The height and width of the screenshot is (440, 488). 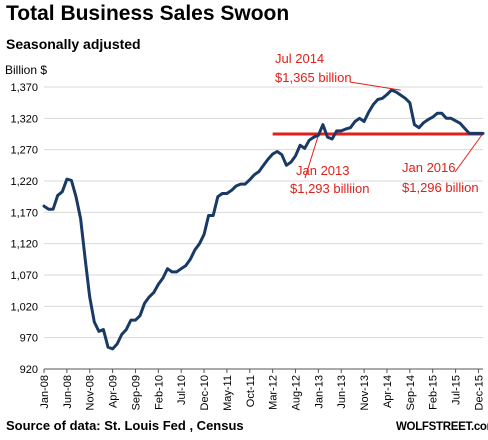 I want to click on y-axis-label: Billion $, so click(x=26, y=70).